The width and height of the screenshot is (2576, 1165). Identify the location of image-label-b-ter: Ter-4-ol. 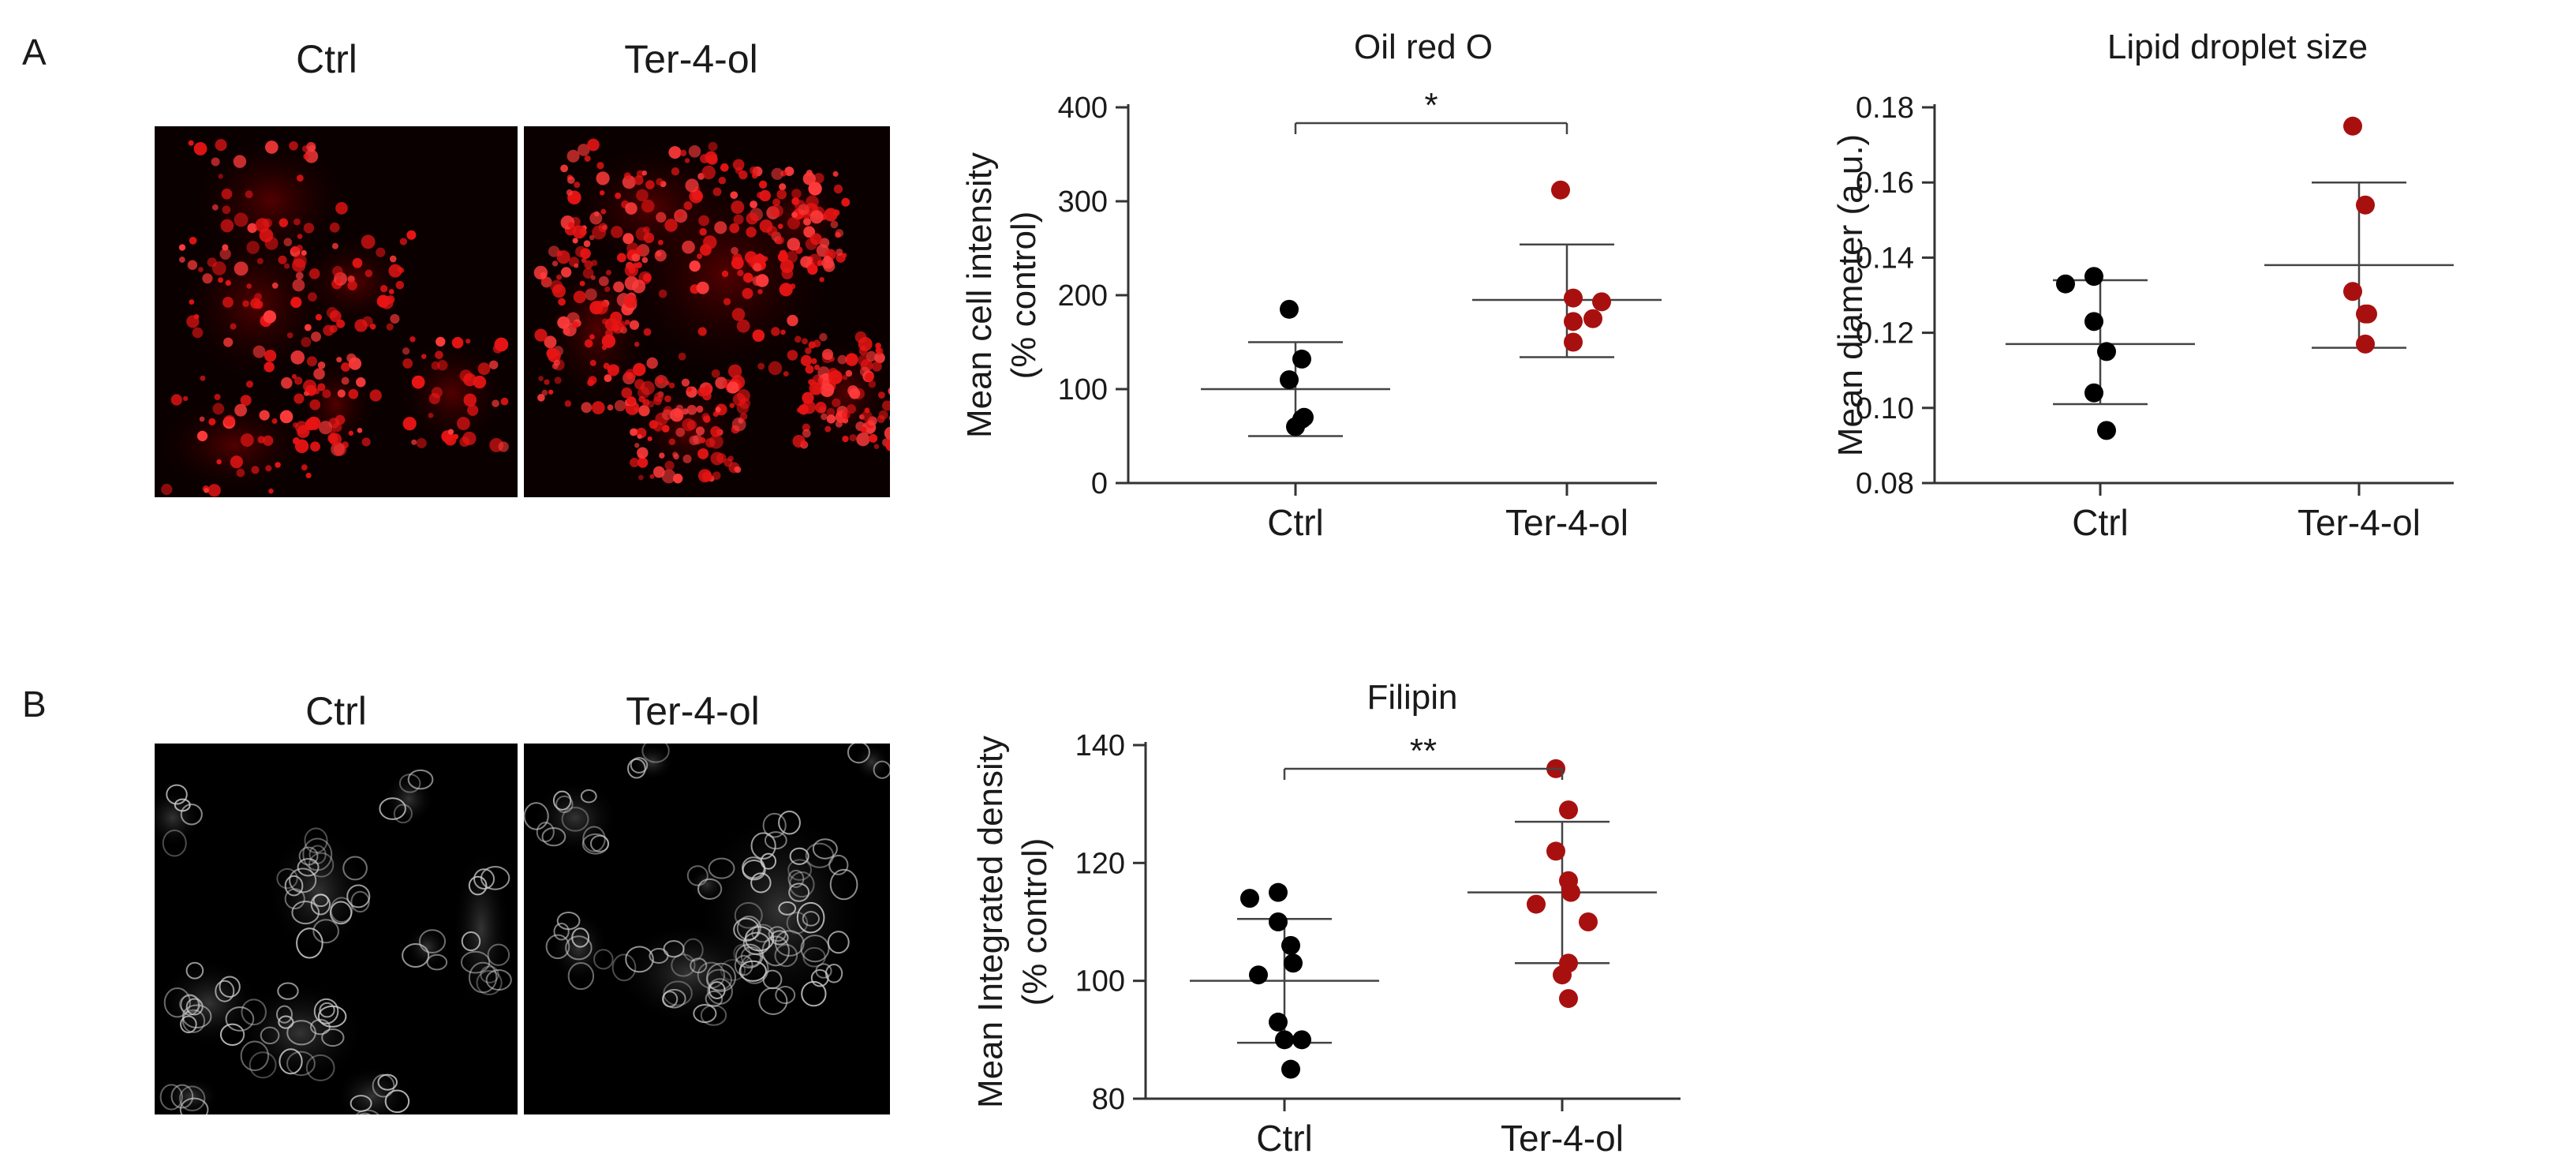
(692, 711).